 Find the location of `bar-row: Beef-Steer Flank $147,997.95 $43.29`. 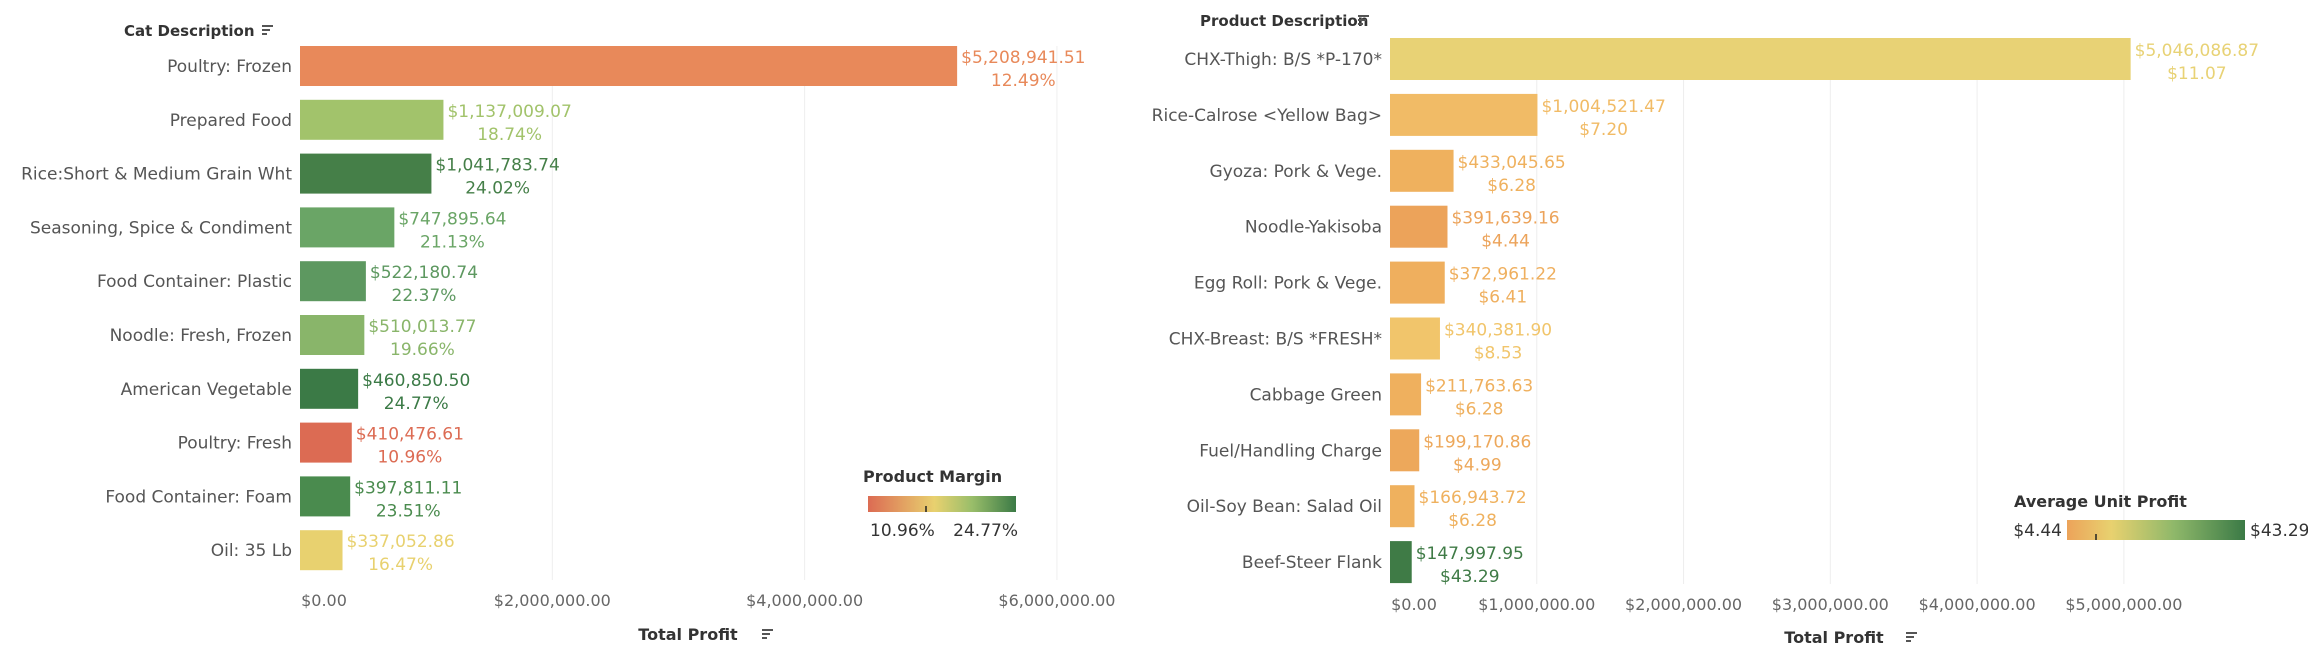

bar-row: Beef-Steer Flank $147,997.95 $43.29 is located at coordinates (1383, 564).